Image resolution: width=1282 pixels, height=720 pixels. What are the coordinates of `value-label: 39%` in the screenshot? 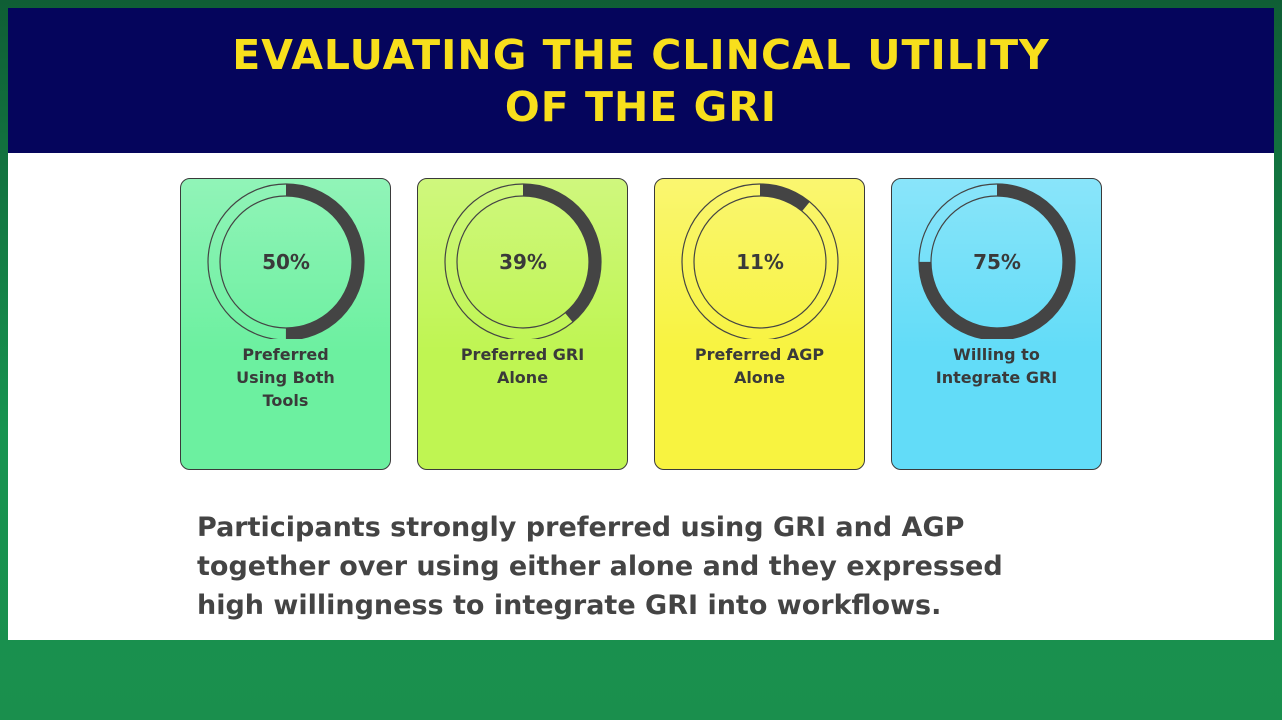 It's located at (523, 262).